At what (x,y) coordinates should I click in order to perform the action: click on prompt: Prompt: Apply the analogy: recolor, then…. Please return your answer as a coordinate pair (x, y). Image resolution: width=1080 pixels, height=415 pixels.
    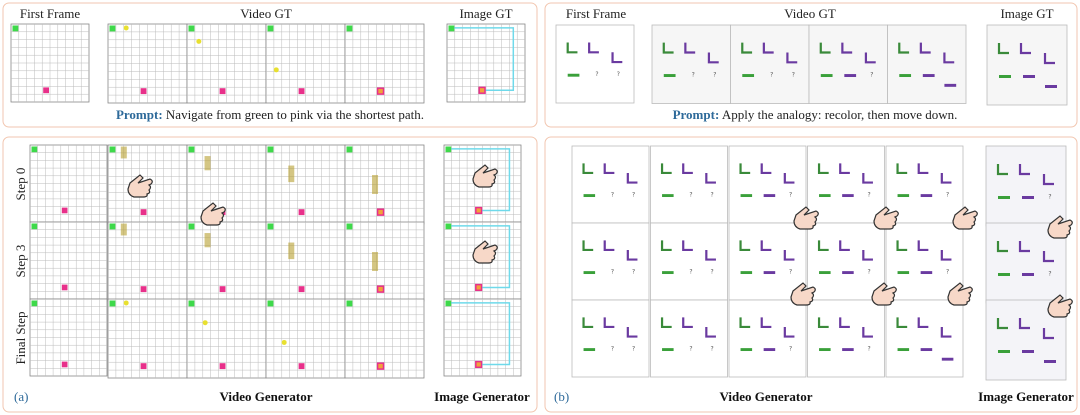
    Looking at the image, I should click on (815, 114).